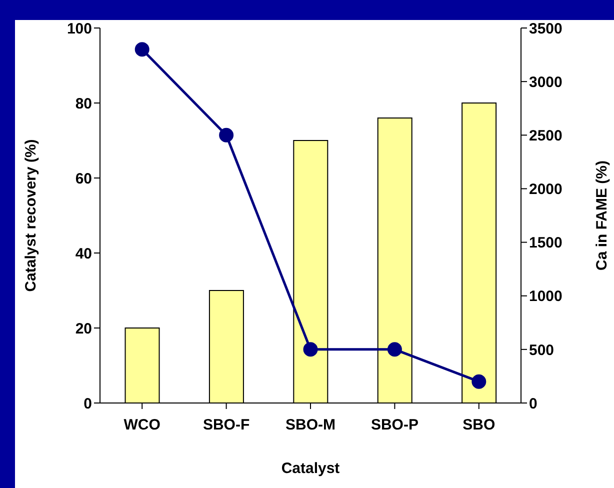 The height and width of the screenshot is (488, 614). I want to click on y2-axis-title: Ca in FAME (%), so click(601, 215).